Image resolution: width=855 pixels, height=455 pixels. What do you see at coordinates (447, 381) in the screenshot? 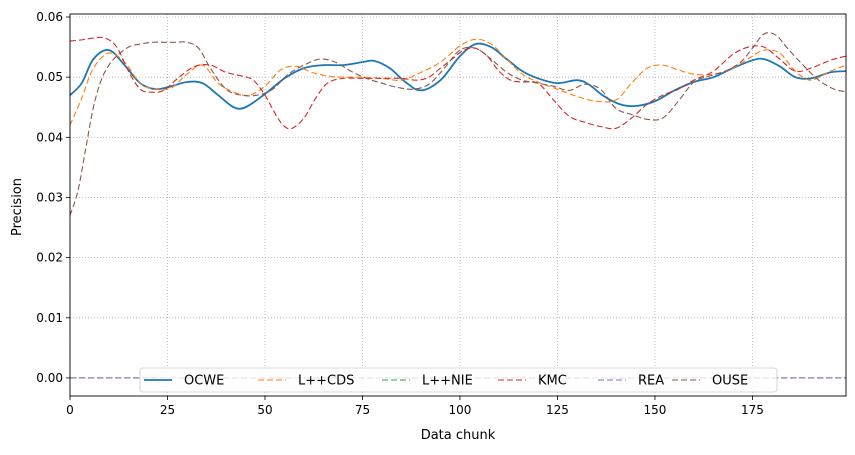
I see `legend-label: L++NIE` at bounding box center [447, 381].